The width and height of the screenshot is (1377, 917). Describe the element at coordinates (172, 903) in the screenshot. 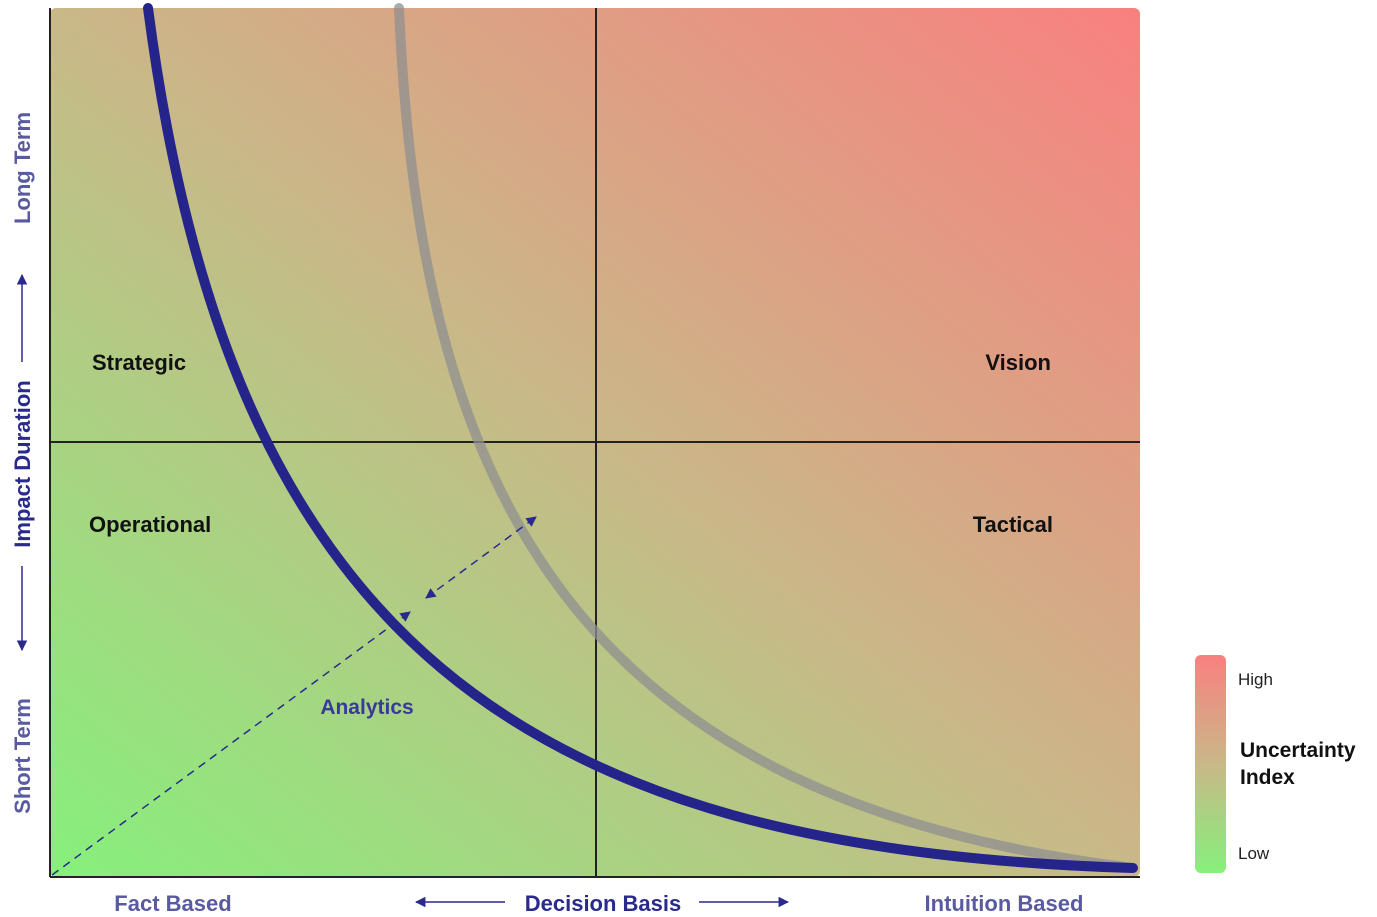

I see `x-axis-left-label: Fact Based` at that location.